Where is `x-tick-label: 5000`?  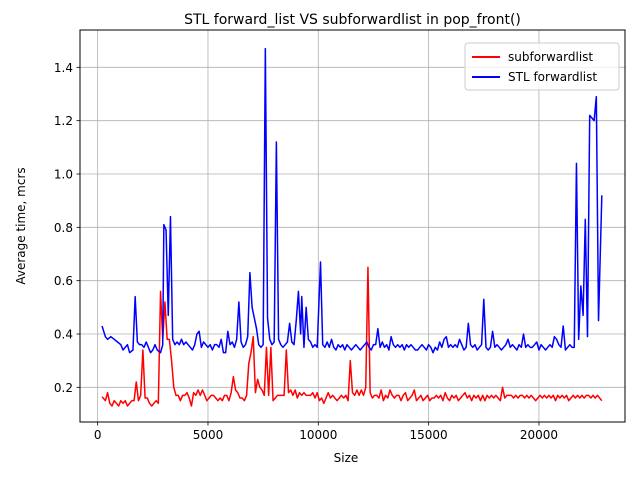 x-tick-label: 5000 is located at coordinates (208, 435).